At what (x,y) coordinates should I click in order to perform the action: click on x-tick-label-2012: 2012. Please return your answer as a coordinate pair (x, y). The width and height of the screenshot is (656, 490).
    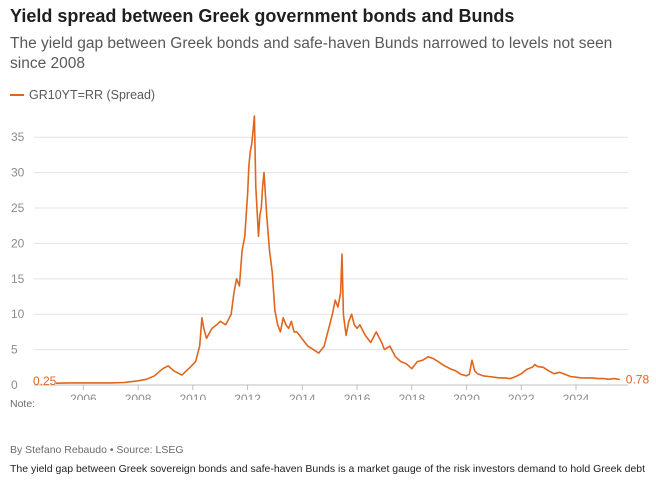
    Looking at the image, I should click on (247, 396).